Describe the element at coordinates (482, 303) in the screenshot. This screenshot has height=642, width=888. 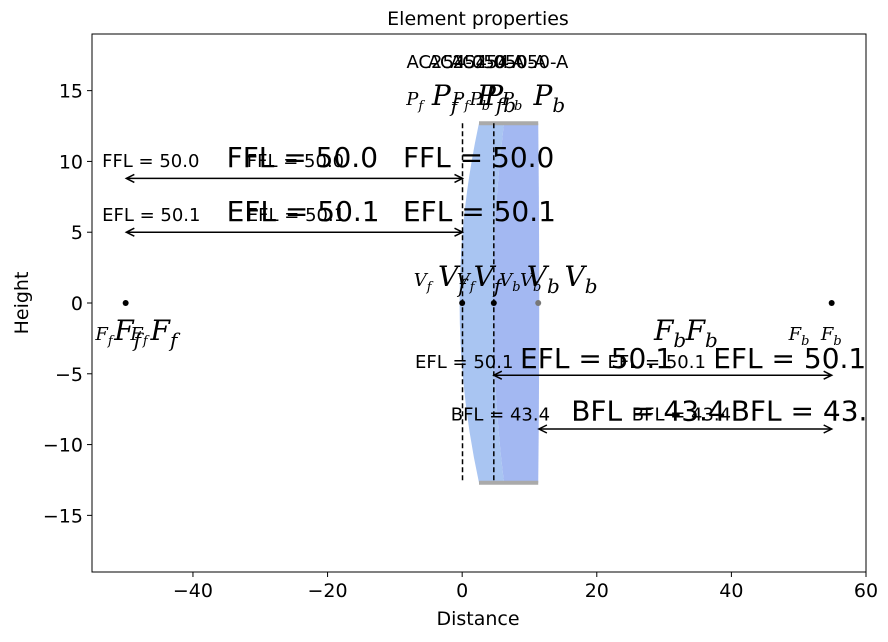
I see `lens-front-element` at that location.